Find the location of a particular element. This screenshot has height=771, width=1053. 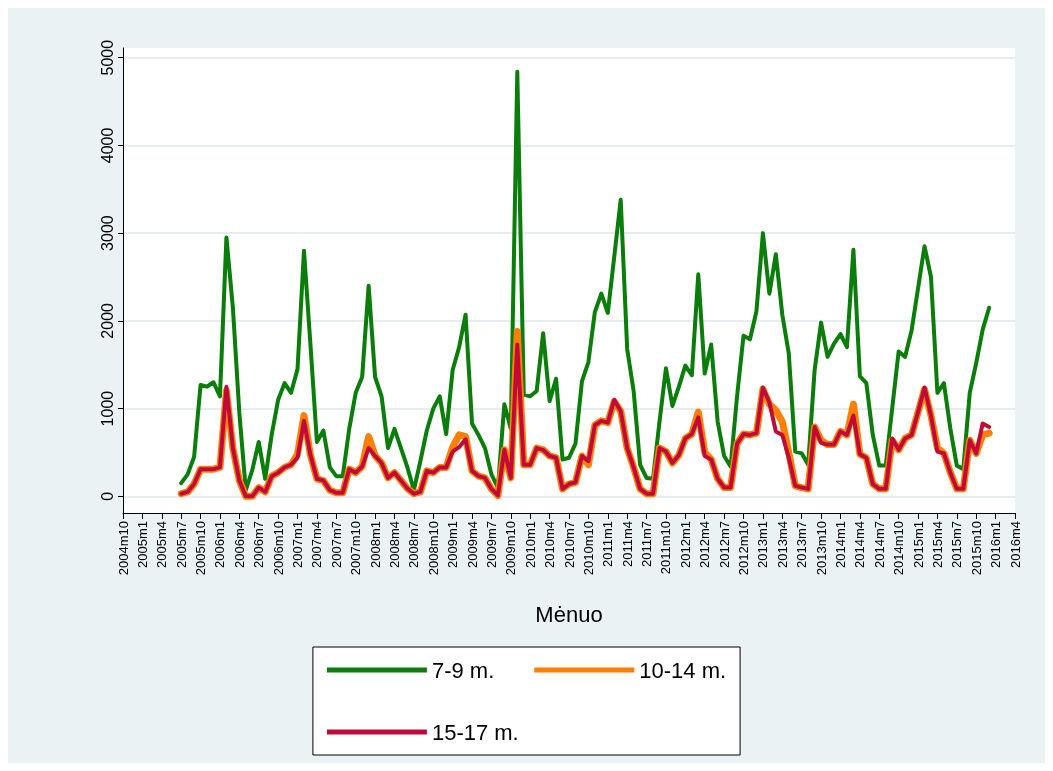

x-tick-label: 2005m1 is located at coordinates (142, 544).